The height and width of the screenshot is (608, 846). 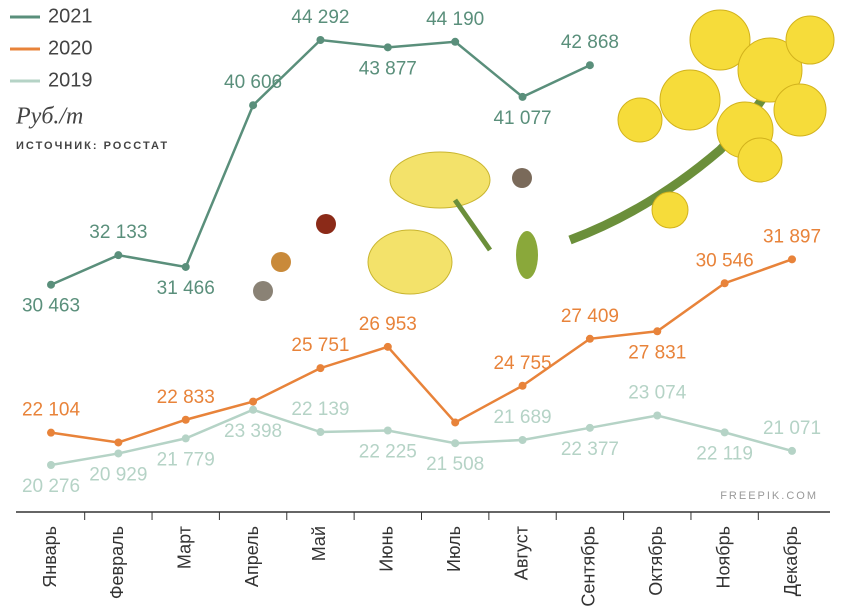 What do you see at coordinates (51, 410) in the screenshot?
I see `data-label: 22 104` at bounding box center [51, 410].